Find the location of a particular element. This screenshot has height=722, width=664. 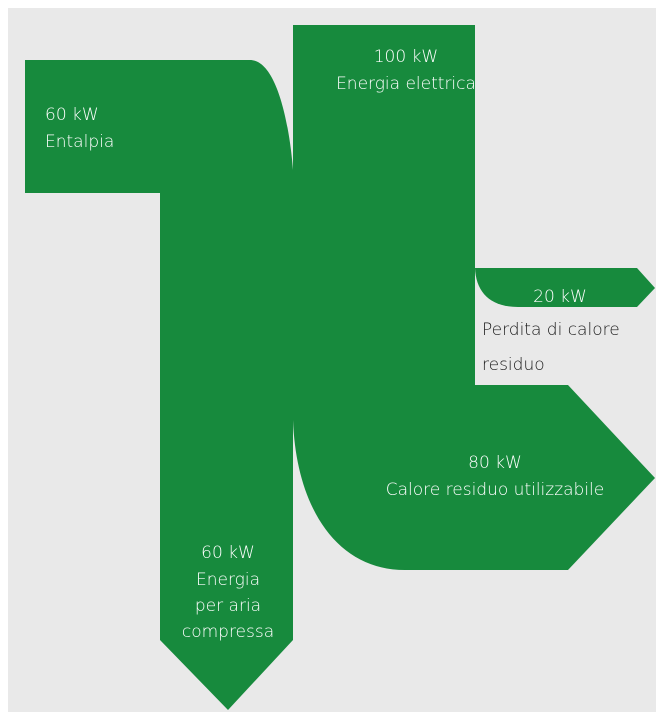

label: Entalpia is located at coordinates (79, 142).